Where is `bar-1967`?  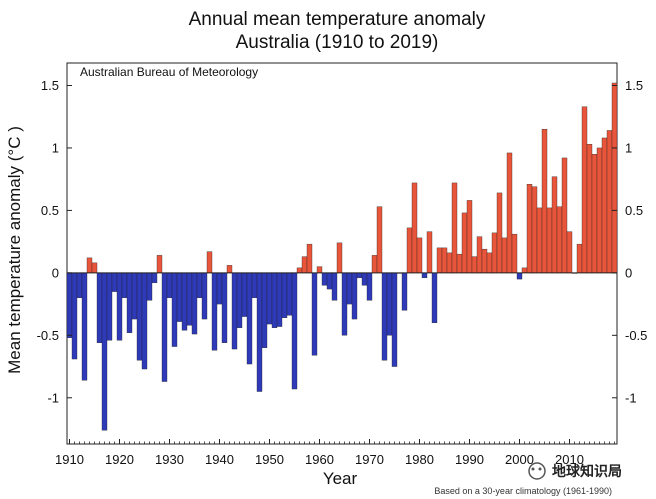 bar-1967 is located at coordinates (354, 296).